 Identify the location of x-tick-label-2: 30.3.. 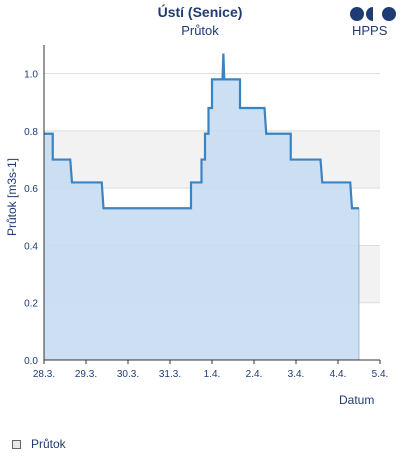
(128, 374).